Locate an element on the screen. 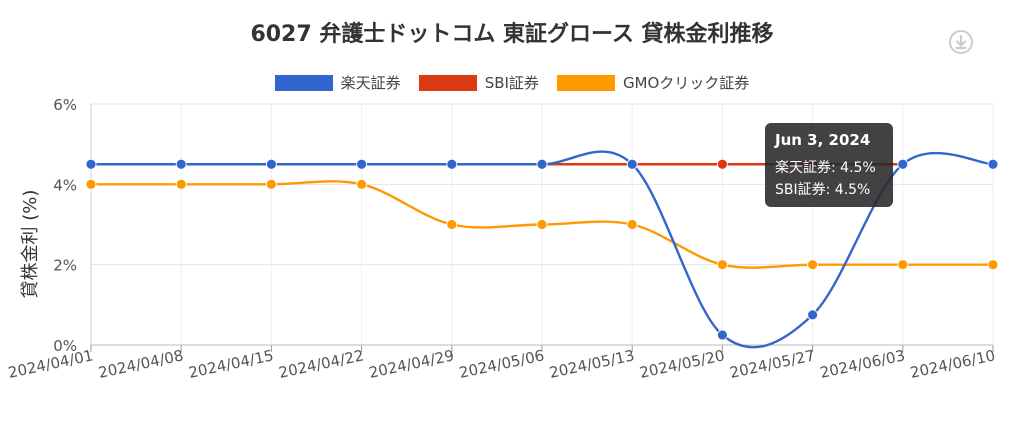  tooltip-value-sbi: 4.5% is located at coordinates (852, 190).